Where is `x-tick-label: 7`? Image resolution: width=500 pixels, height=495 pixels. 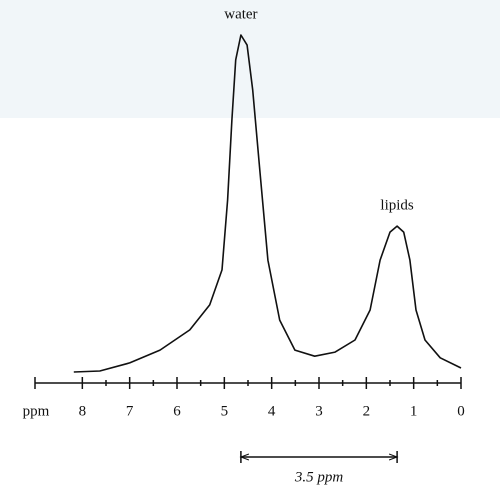
x-tick-label: 7 is located at coordinates (130, 411).